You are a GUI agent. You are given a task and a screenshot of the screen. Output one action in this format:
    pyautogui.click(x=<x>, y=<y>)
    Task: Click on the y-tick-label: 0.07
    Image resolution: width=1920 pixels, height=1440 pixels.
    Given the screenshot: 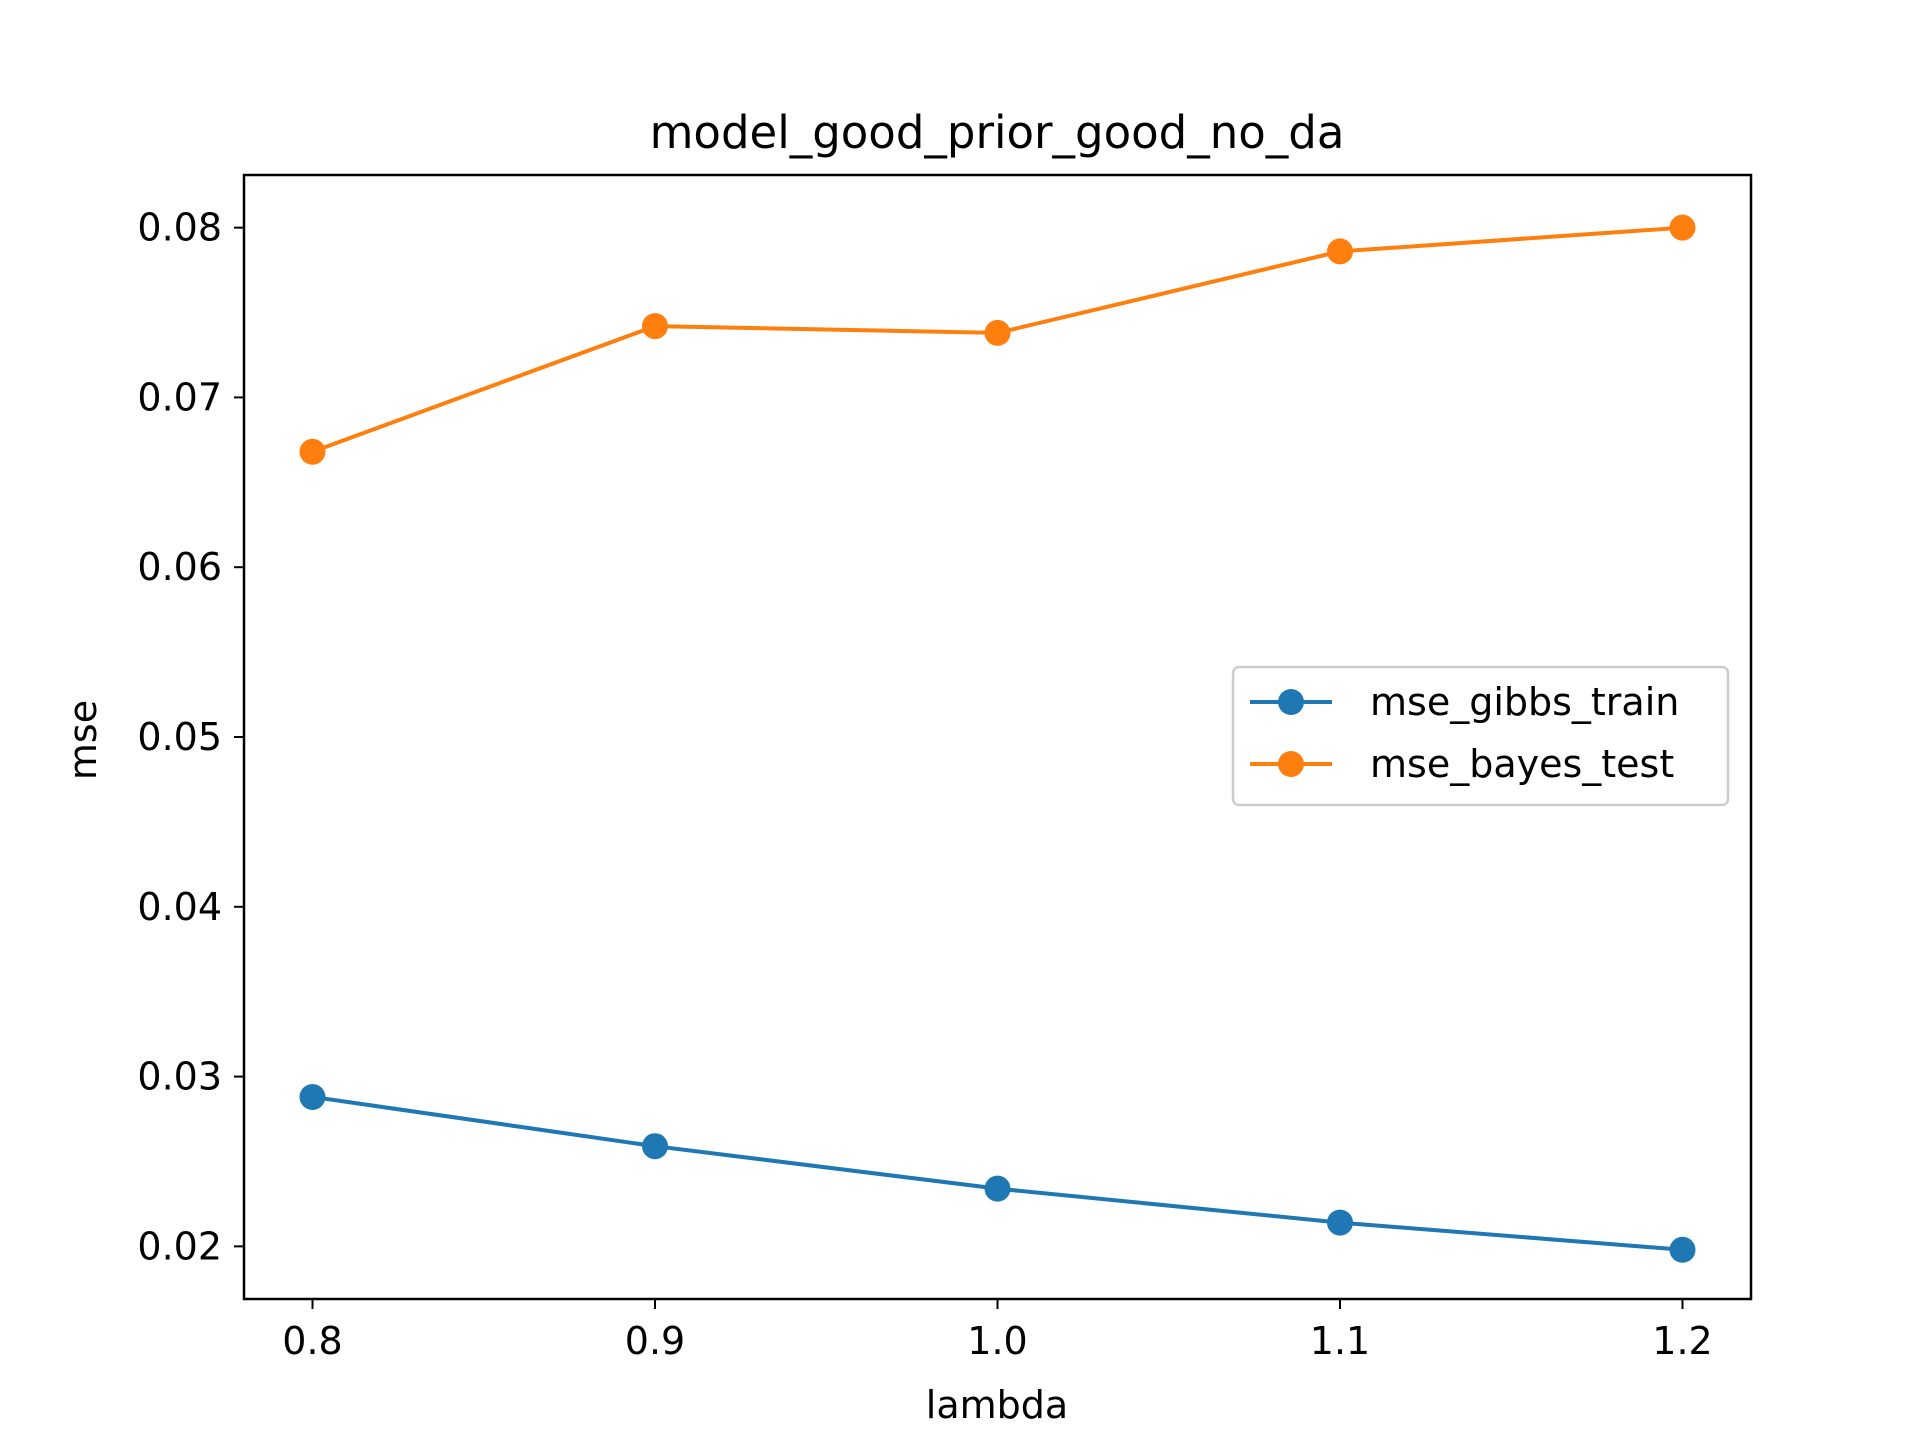 What is the action you would take?
    pyautogui.click(x=179, y=397)
    